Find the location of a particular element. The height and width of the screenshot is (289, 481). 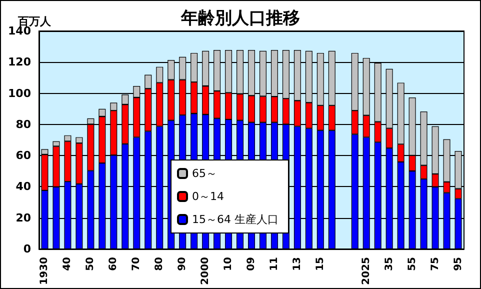

x-tick-label: 70 is located at coordinates (136, 263).